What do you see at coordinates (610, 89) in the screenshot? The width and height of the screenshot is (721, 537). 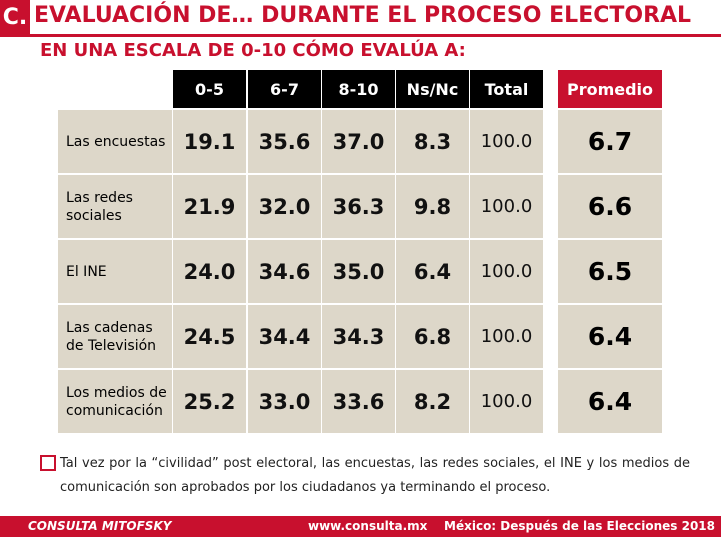 I see `average-header: Promedio` at bounding box center [610, 89].